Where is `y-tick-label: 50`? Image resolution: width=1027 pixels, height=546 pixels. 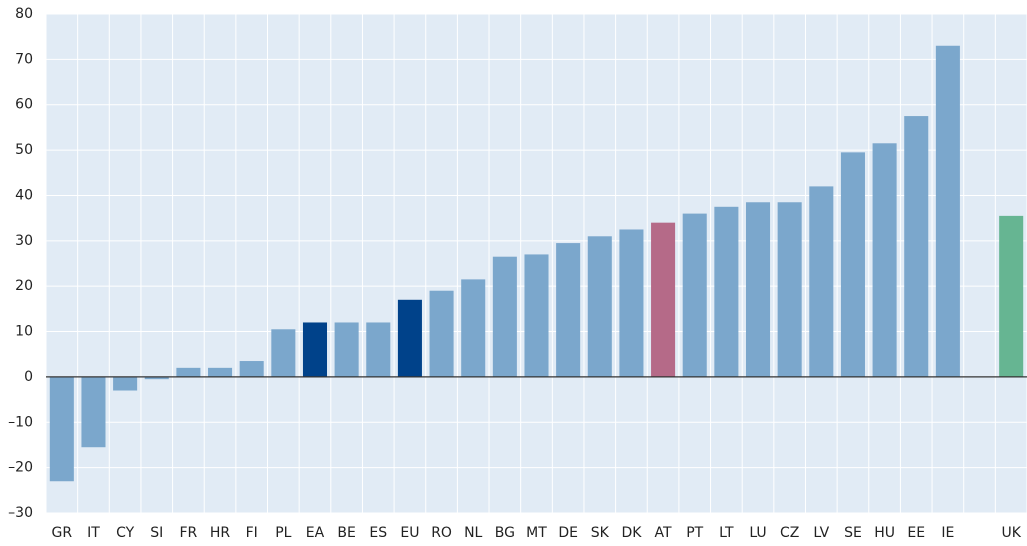 y-tick-label: 50 is located at coordinates (24, 150).